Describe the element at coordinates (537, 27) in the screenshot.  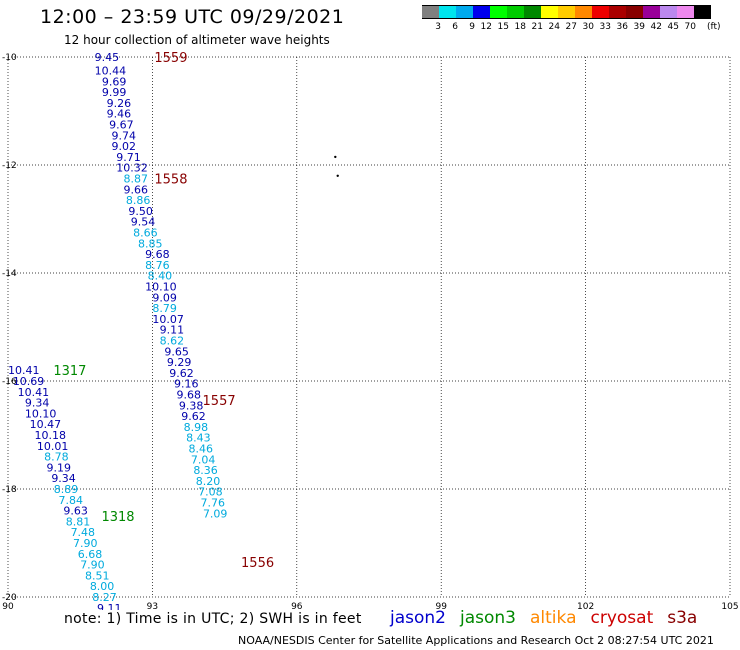
I see `legend-label: 21` at that location.